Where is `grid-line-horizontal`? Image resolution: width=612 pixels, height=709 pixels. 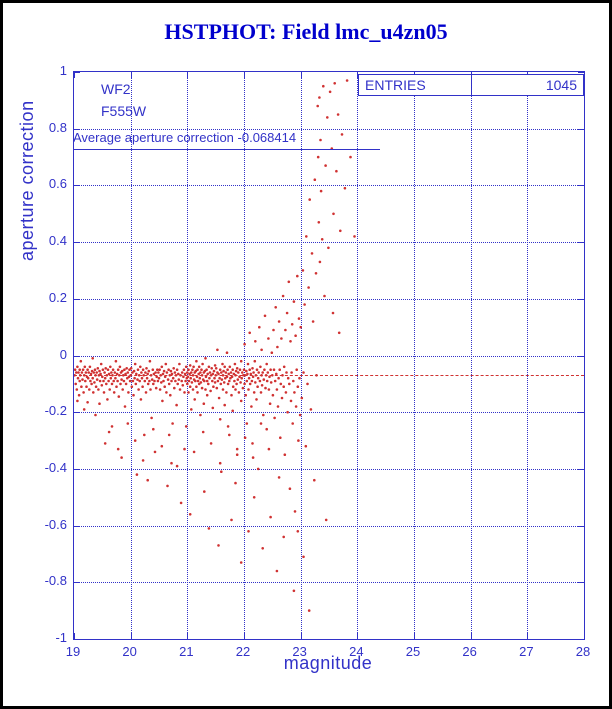
grid-line-horizontal is located at coordinates (329, 469).